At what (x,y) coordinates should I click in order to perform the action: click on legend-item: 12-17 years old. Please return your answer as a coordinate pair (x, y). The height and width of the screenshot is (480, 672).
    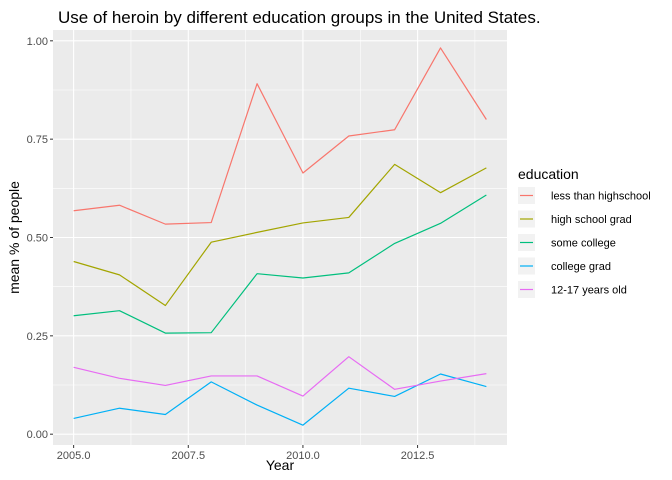
    Looking at the image, I should click on (572, 289).